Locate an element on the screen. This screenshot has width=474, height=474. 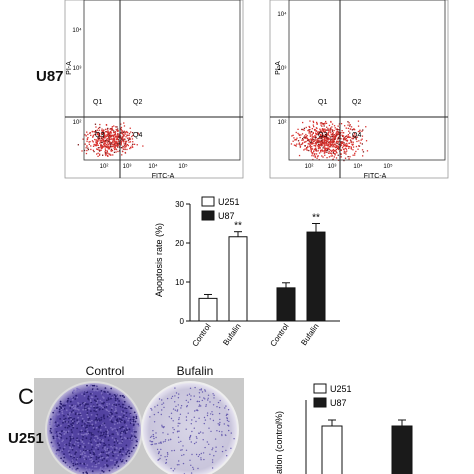
panel-letter-c: C is located at coordinates (26, 396).